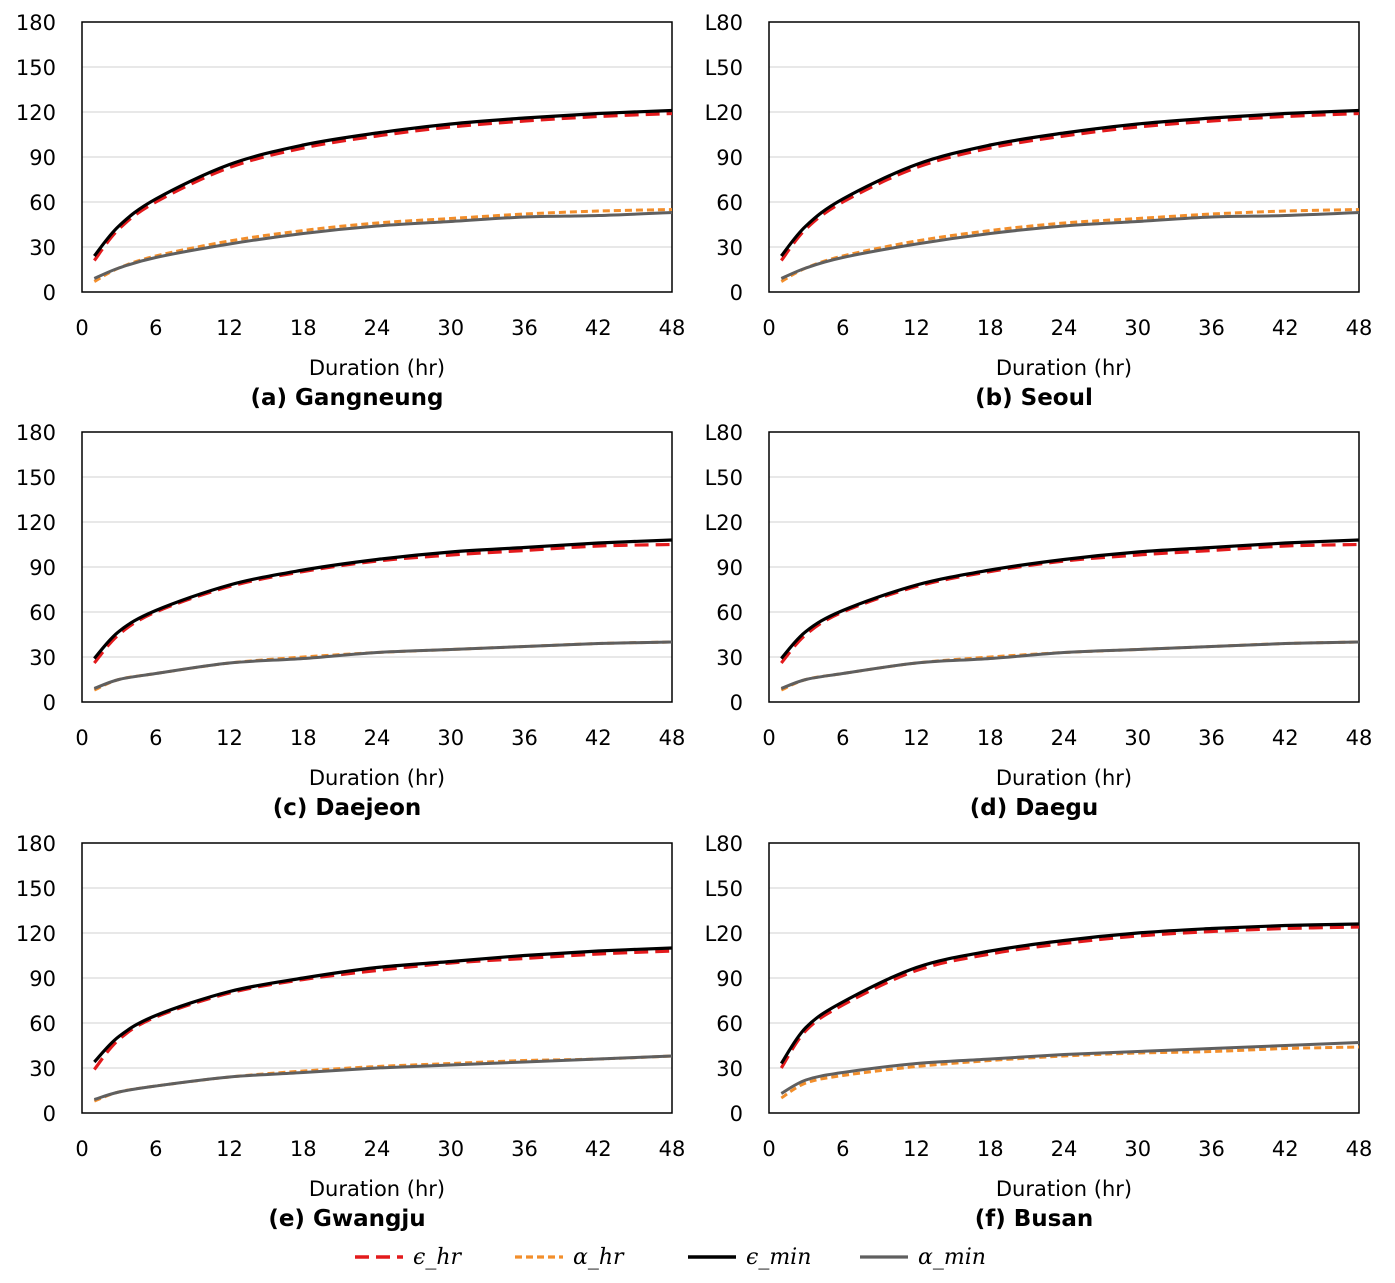 This screenshot has width=1395, height=1283. I want to click on legend-label-min: α_min, so click(952, 1257).